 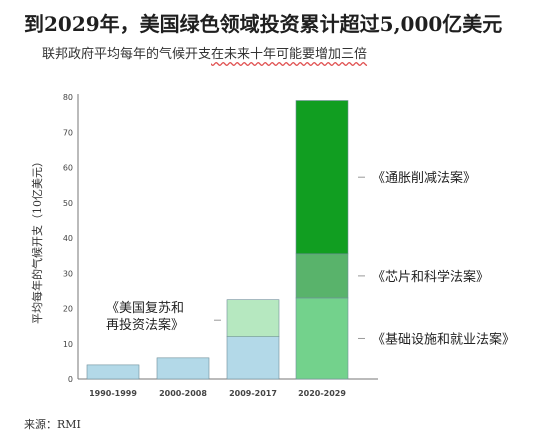 I want to click on chart-title: 到2029年，美国绿色领域投资累计超过5,000亿美元, so click(x=263, y=24).